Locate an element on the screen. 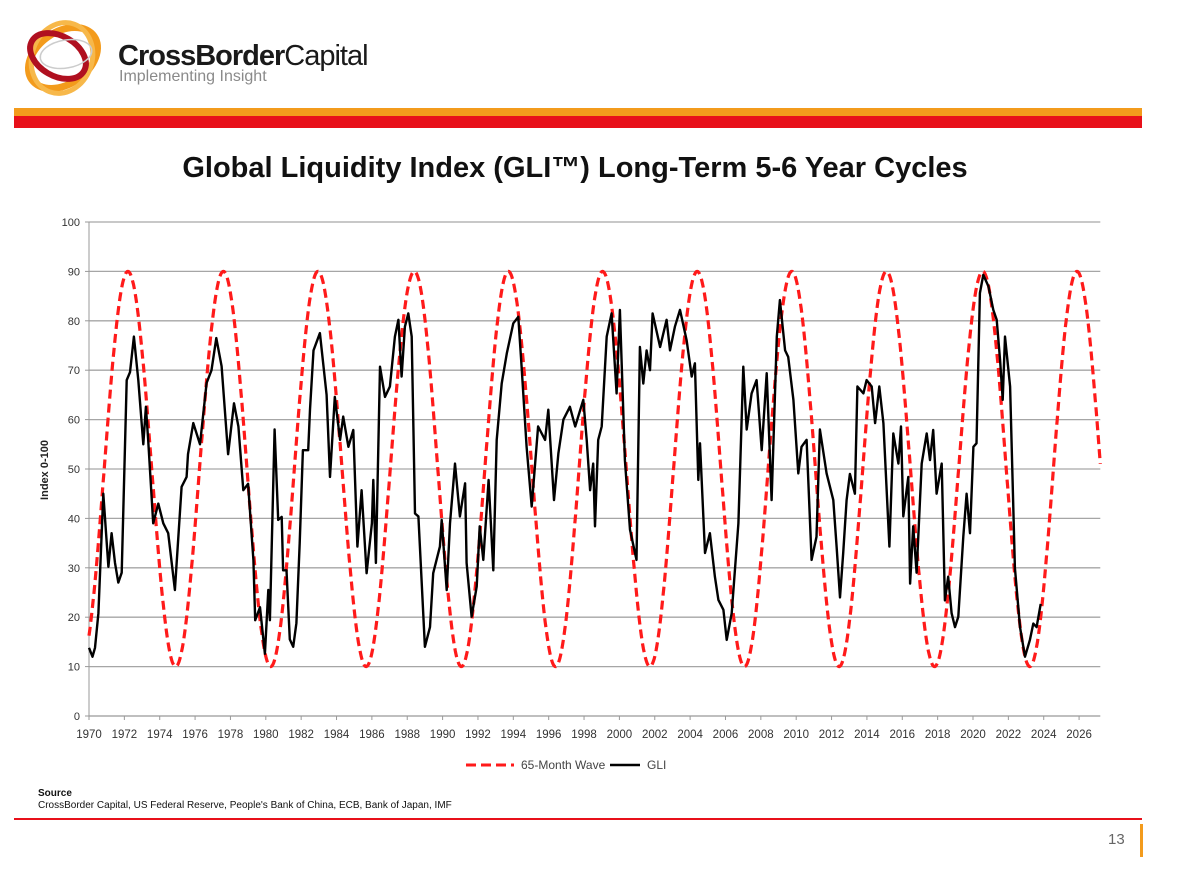  x-tick-label: 2016 is located at coordinates (902, 735).